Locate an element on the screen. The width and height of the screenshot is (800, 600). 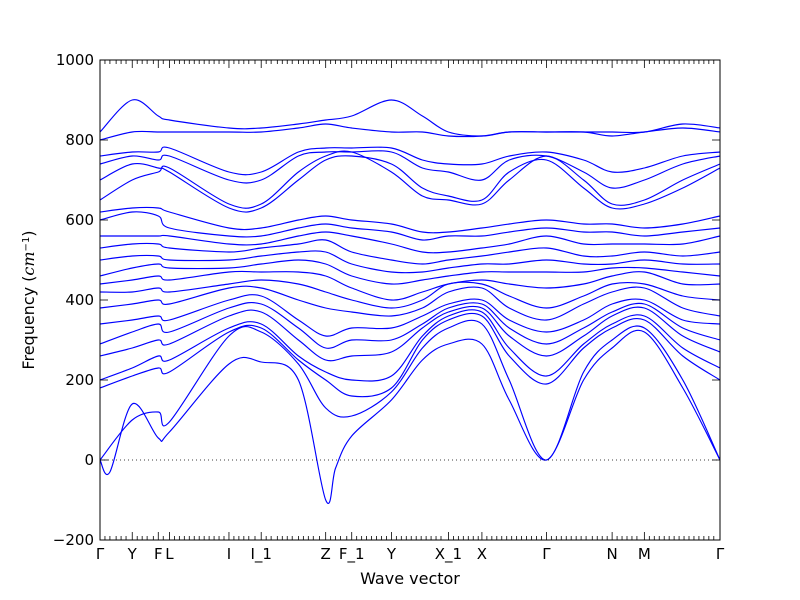
y-tick-label: 0 is located at coordinates (89, 460).